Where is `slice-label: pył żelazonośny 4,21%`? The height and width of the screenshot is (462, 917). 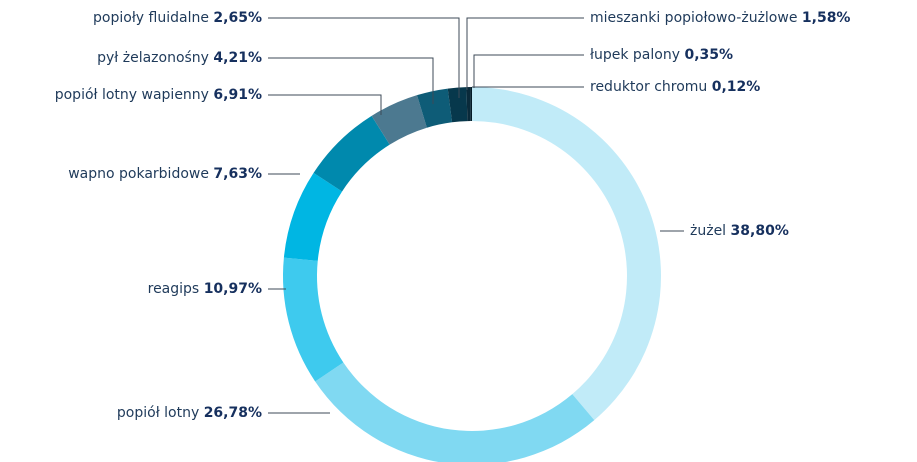 slice-label: pył żelazonośny 4,21% is located at coordinates (179, 58).